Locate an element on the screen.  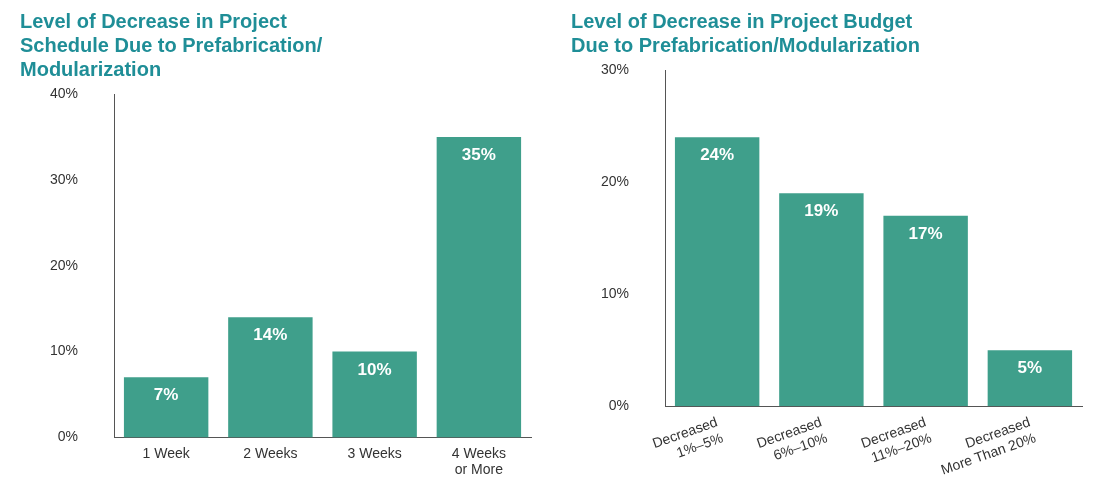
data-label: 14% is located at coordinates (270, 335).